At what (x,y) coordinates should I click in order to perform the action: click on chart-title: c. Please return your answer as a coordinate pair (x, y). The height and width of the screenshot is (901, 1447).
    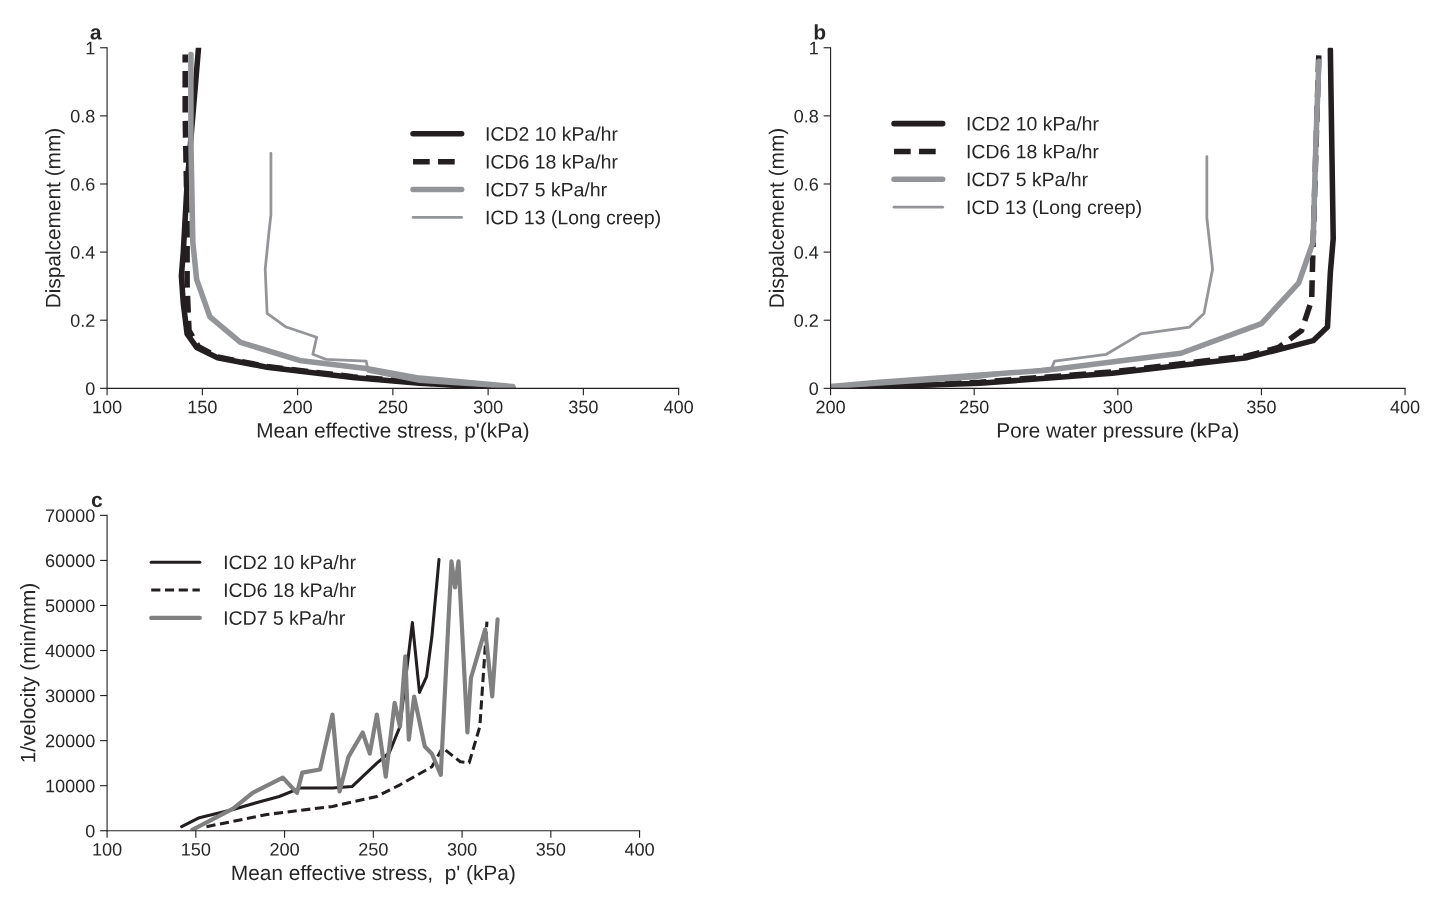
    Looking at the image, I should click on (97, 501).